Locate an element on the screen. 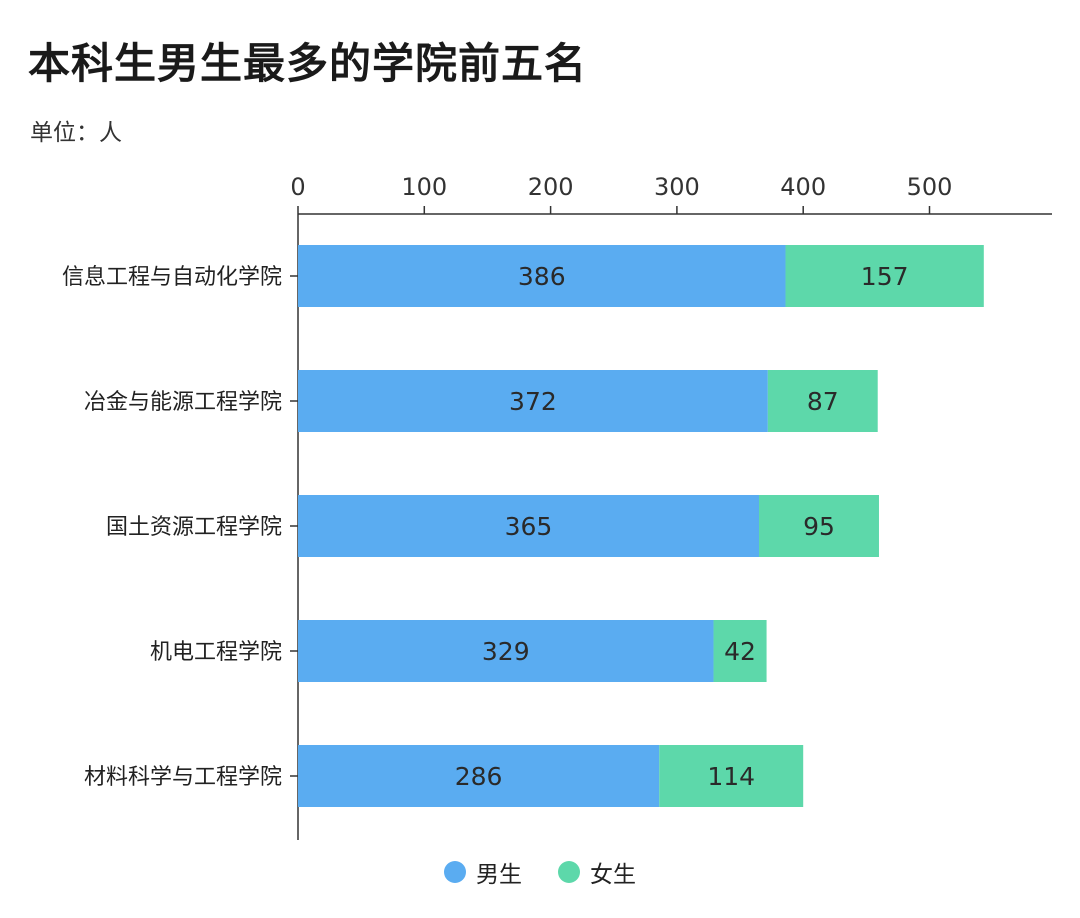  data-label: 286 is located at coordinates (479, 776).